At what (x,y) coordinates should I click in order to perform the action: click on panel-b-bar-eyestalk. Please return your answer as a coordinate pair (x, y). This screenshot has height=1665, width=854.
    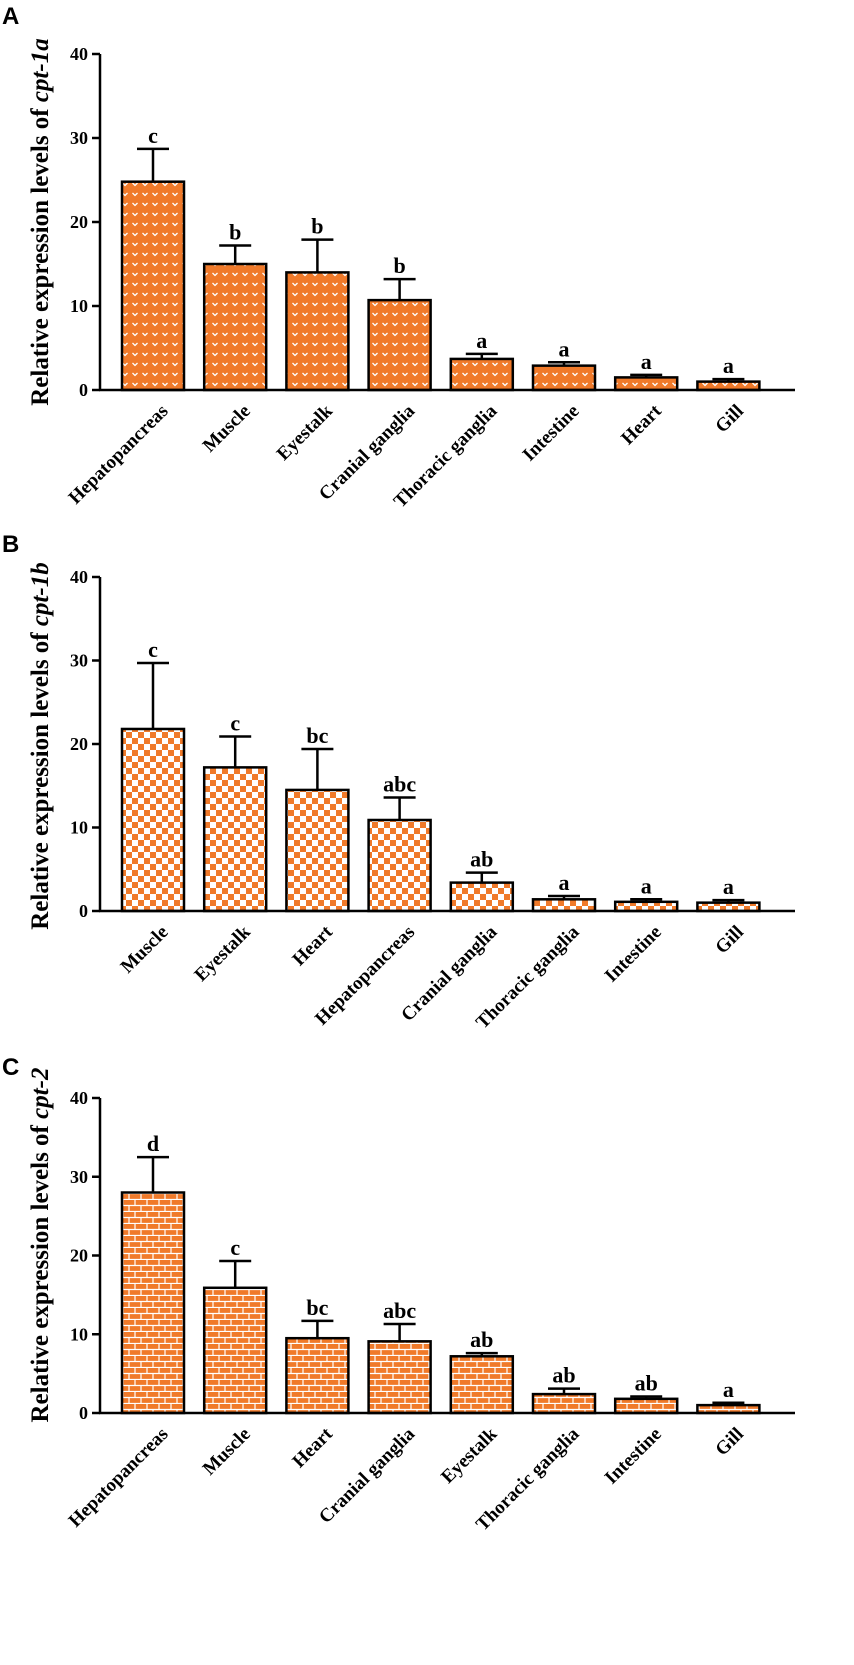
    Looking at the image, I should click on (235, 839).